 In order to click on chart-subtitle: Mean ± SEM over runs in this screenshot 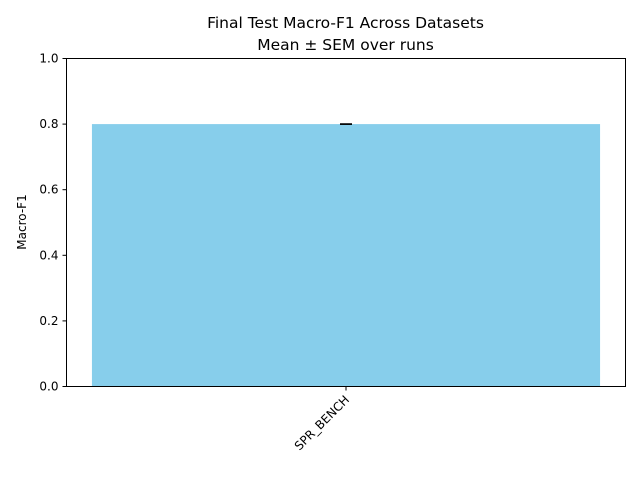, I will do `click(345, 45)`.